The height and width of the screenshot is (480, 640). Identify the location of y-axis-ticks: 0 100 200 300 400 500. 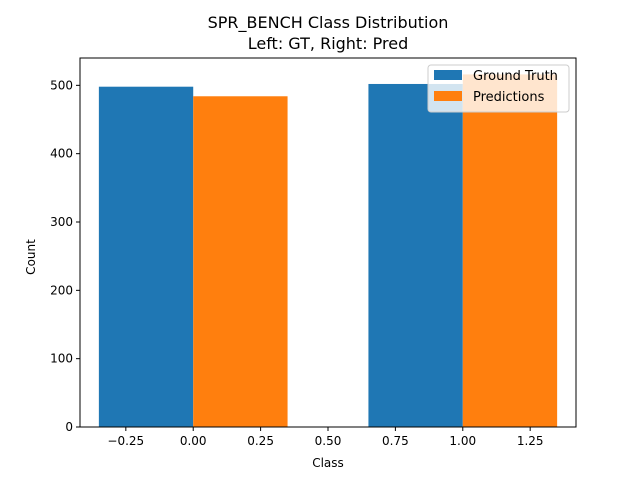
(65, 256).